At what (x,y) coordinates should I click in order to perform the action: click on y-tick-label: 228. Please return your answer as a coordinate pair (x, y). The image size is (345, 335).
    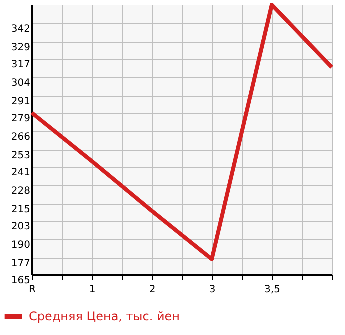
    Looking at the image, I should click on (20, 191).